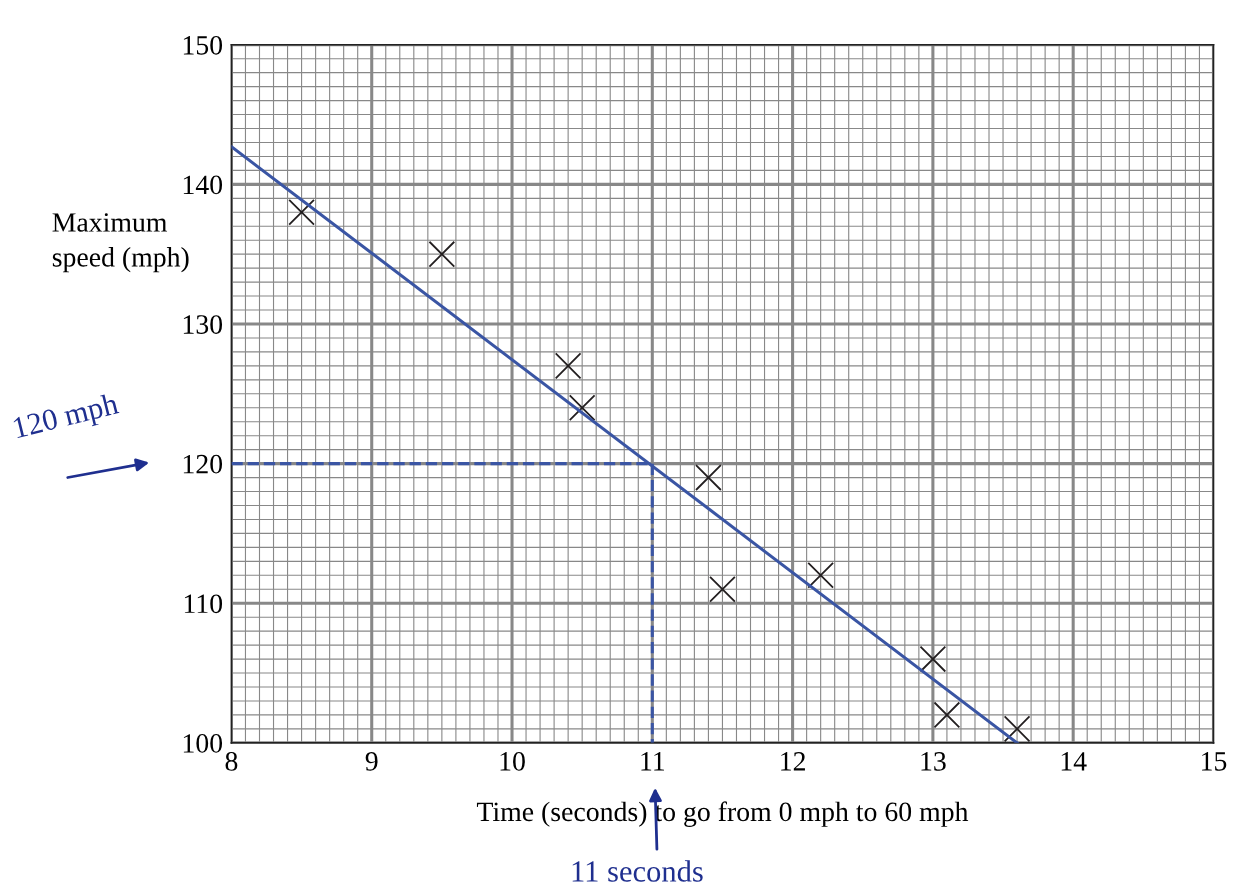 The image size is (1251, 895). Describe the element at coordinates (203, 743) in the screenshot. I see `y-tick-label: 100` at that location.